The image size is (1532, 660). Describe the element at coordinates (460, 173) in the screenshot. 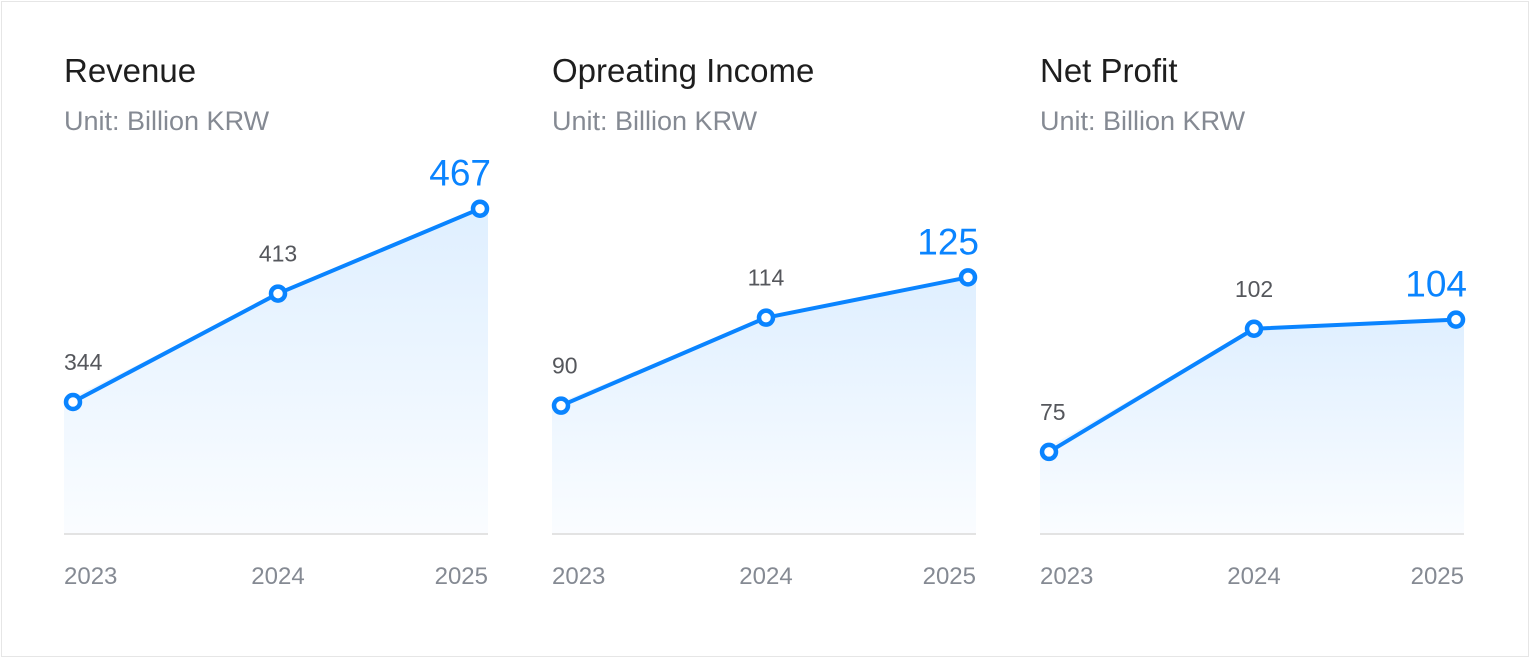

I see `data-label: 467` at that location.